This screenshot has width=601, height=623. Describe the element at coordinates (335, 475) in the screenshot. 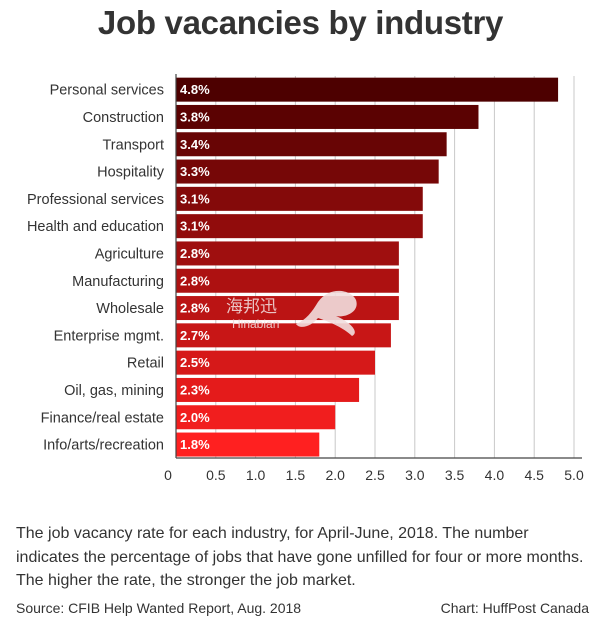

I see `x-tick-label: 2.0` at that location.